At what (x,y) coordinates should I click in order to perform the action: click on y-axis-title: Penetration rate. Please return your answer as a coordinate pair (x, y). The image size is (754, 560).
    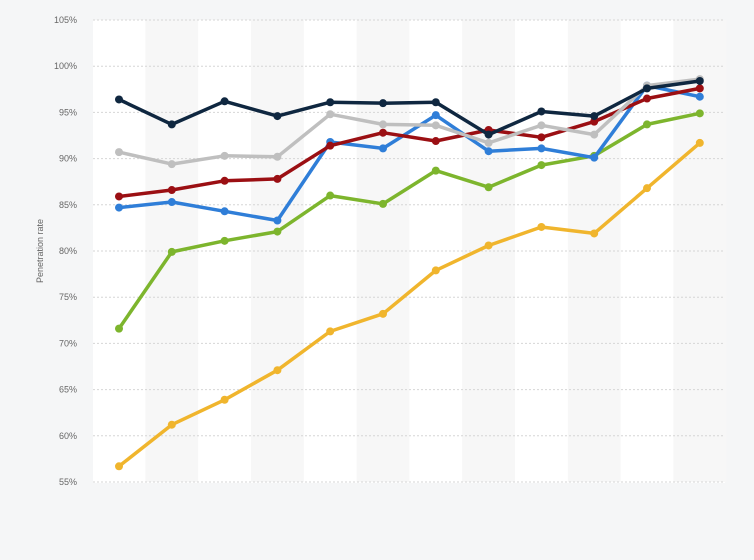
    Looking at the image, I should click on (40, 251).